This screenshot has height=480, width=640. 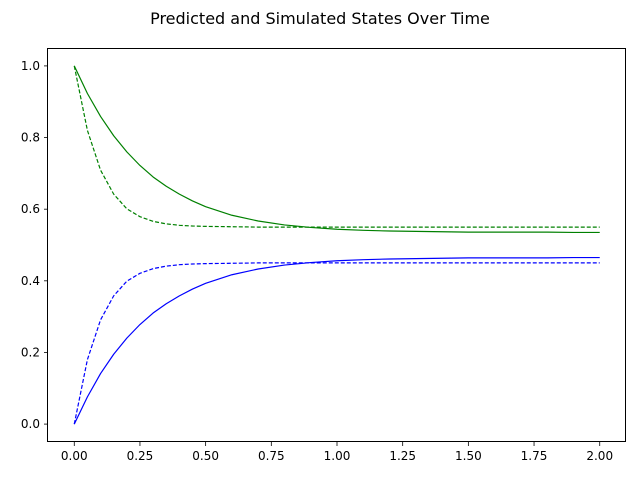 What do you see at coordinates (468, 456) in the screenshot?
I see `x-tick-label: 1.50` at bounding box center [468, 456].